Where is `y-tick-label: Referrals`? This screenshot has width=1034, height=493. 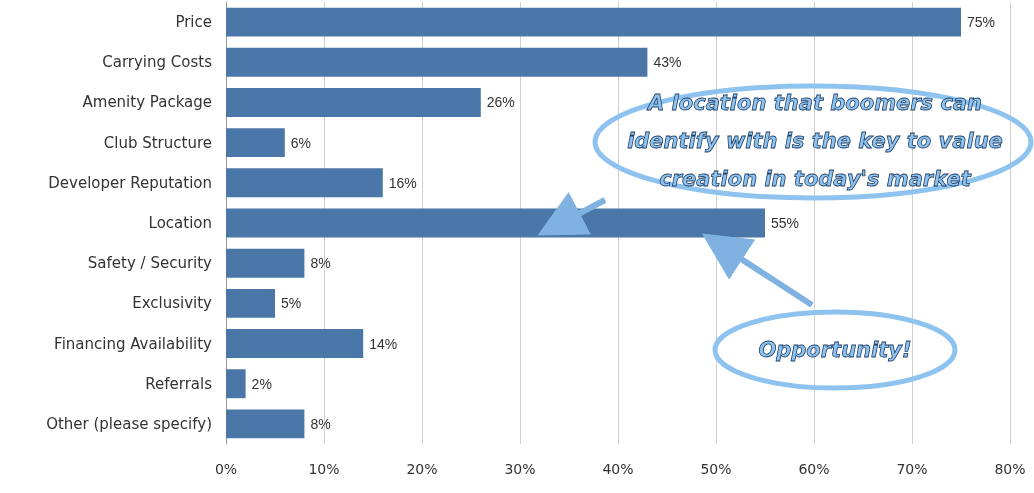
y-tick-label: Referrals is located at coordinates (179, 383).